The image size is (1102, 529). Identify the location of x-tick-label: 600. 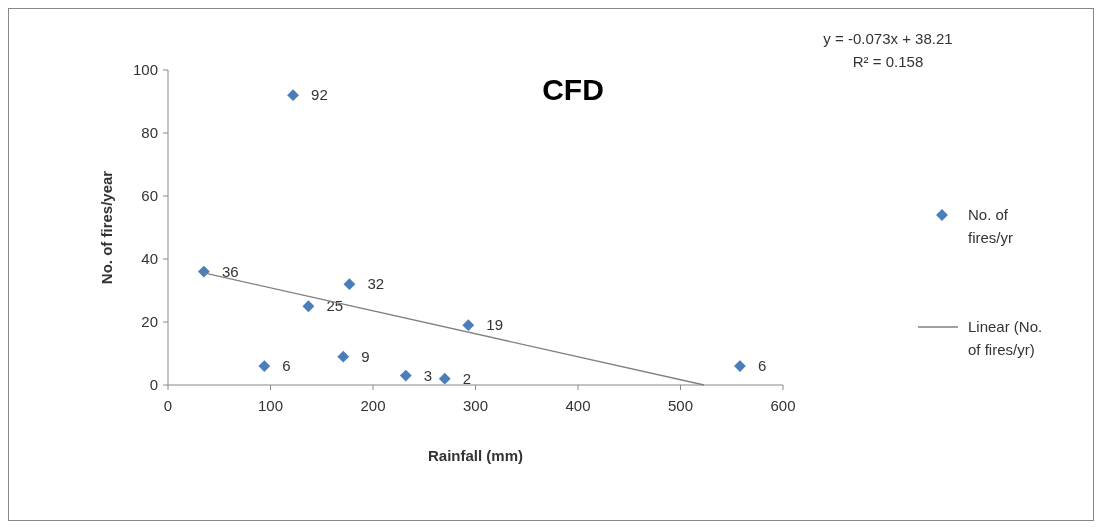
(783, 405).